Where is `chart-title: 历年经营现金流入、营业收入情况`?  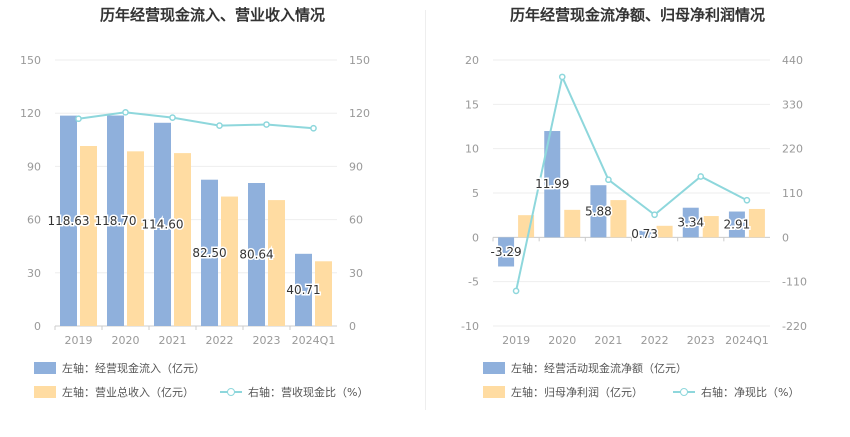
chart-title: 历年经营现金流入、营业收入情况 is located at coordinates (212, 15).